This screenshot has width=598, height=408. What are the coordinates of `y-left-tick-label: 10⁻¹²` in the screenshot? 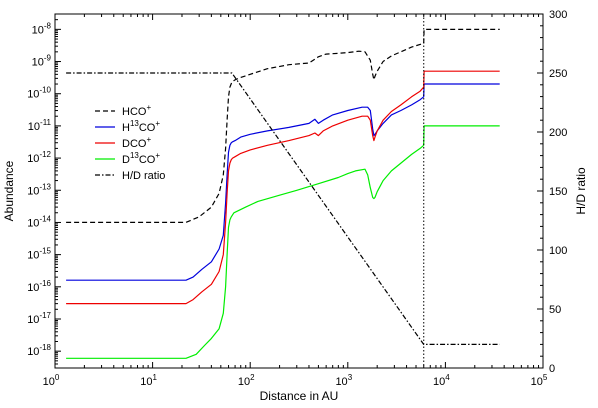 It's located at (39, 157).